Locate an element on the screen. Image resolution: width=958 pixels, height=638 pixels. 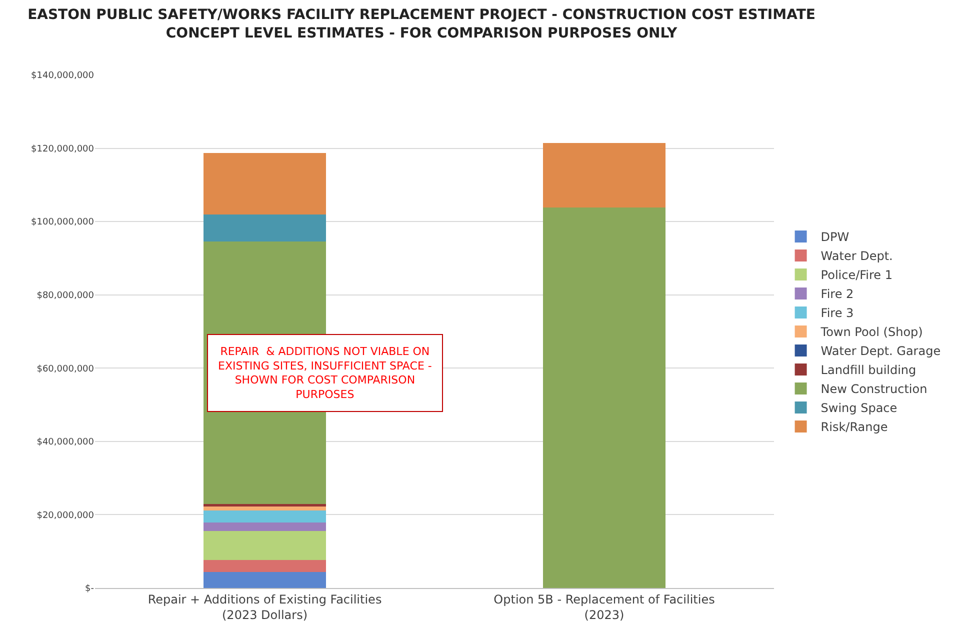
legend-label: Fire 3 is located at coordinates (837, 313).